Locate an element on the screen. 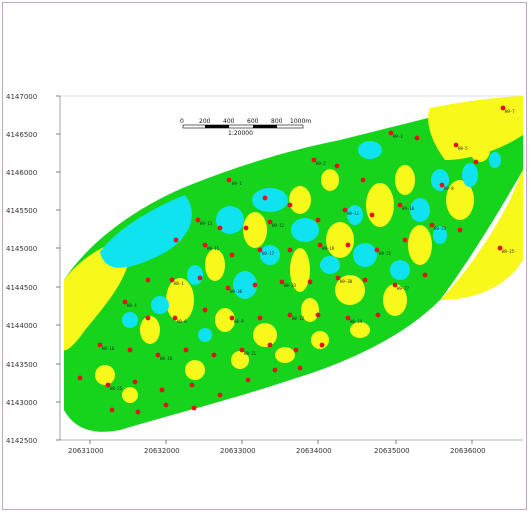  well-label: H9-27 is located at coordinates (403, 288).